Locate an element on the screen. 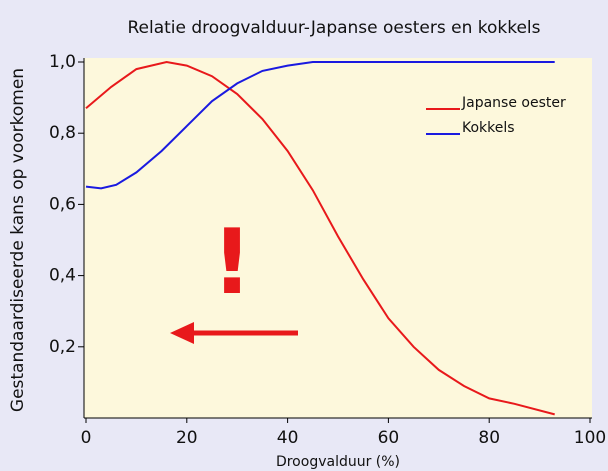  legend-label: Japanse oester is located at coordinates (513, 103).